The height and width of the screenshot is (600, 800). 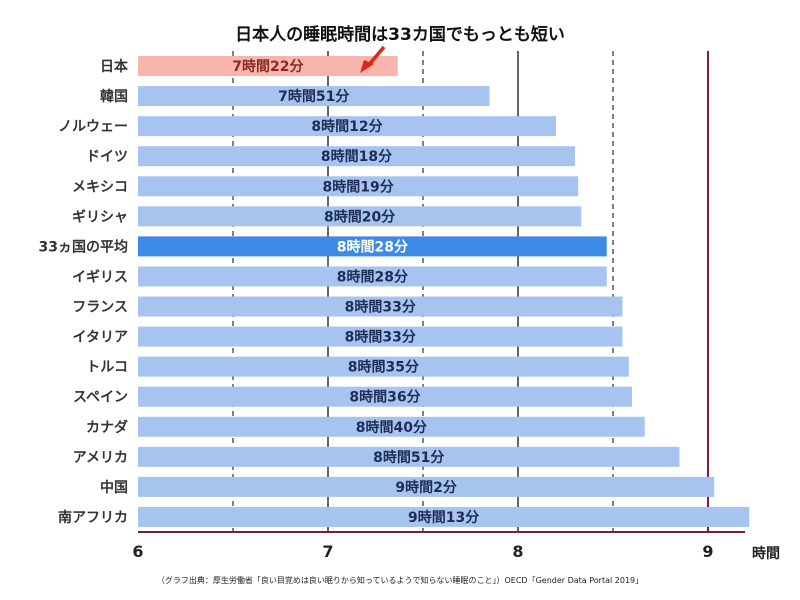 I want to click on bar-value-label: 8時間18分, so click(x=356, y=156).